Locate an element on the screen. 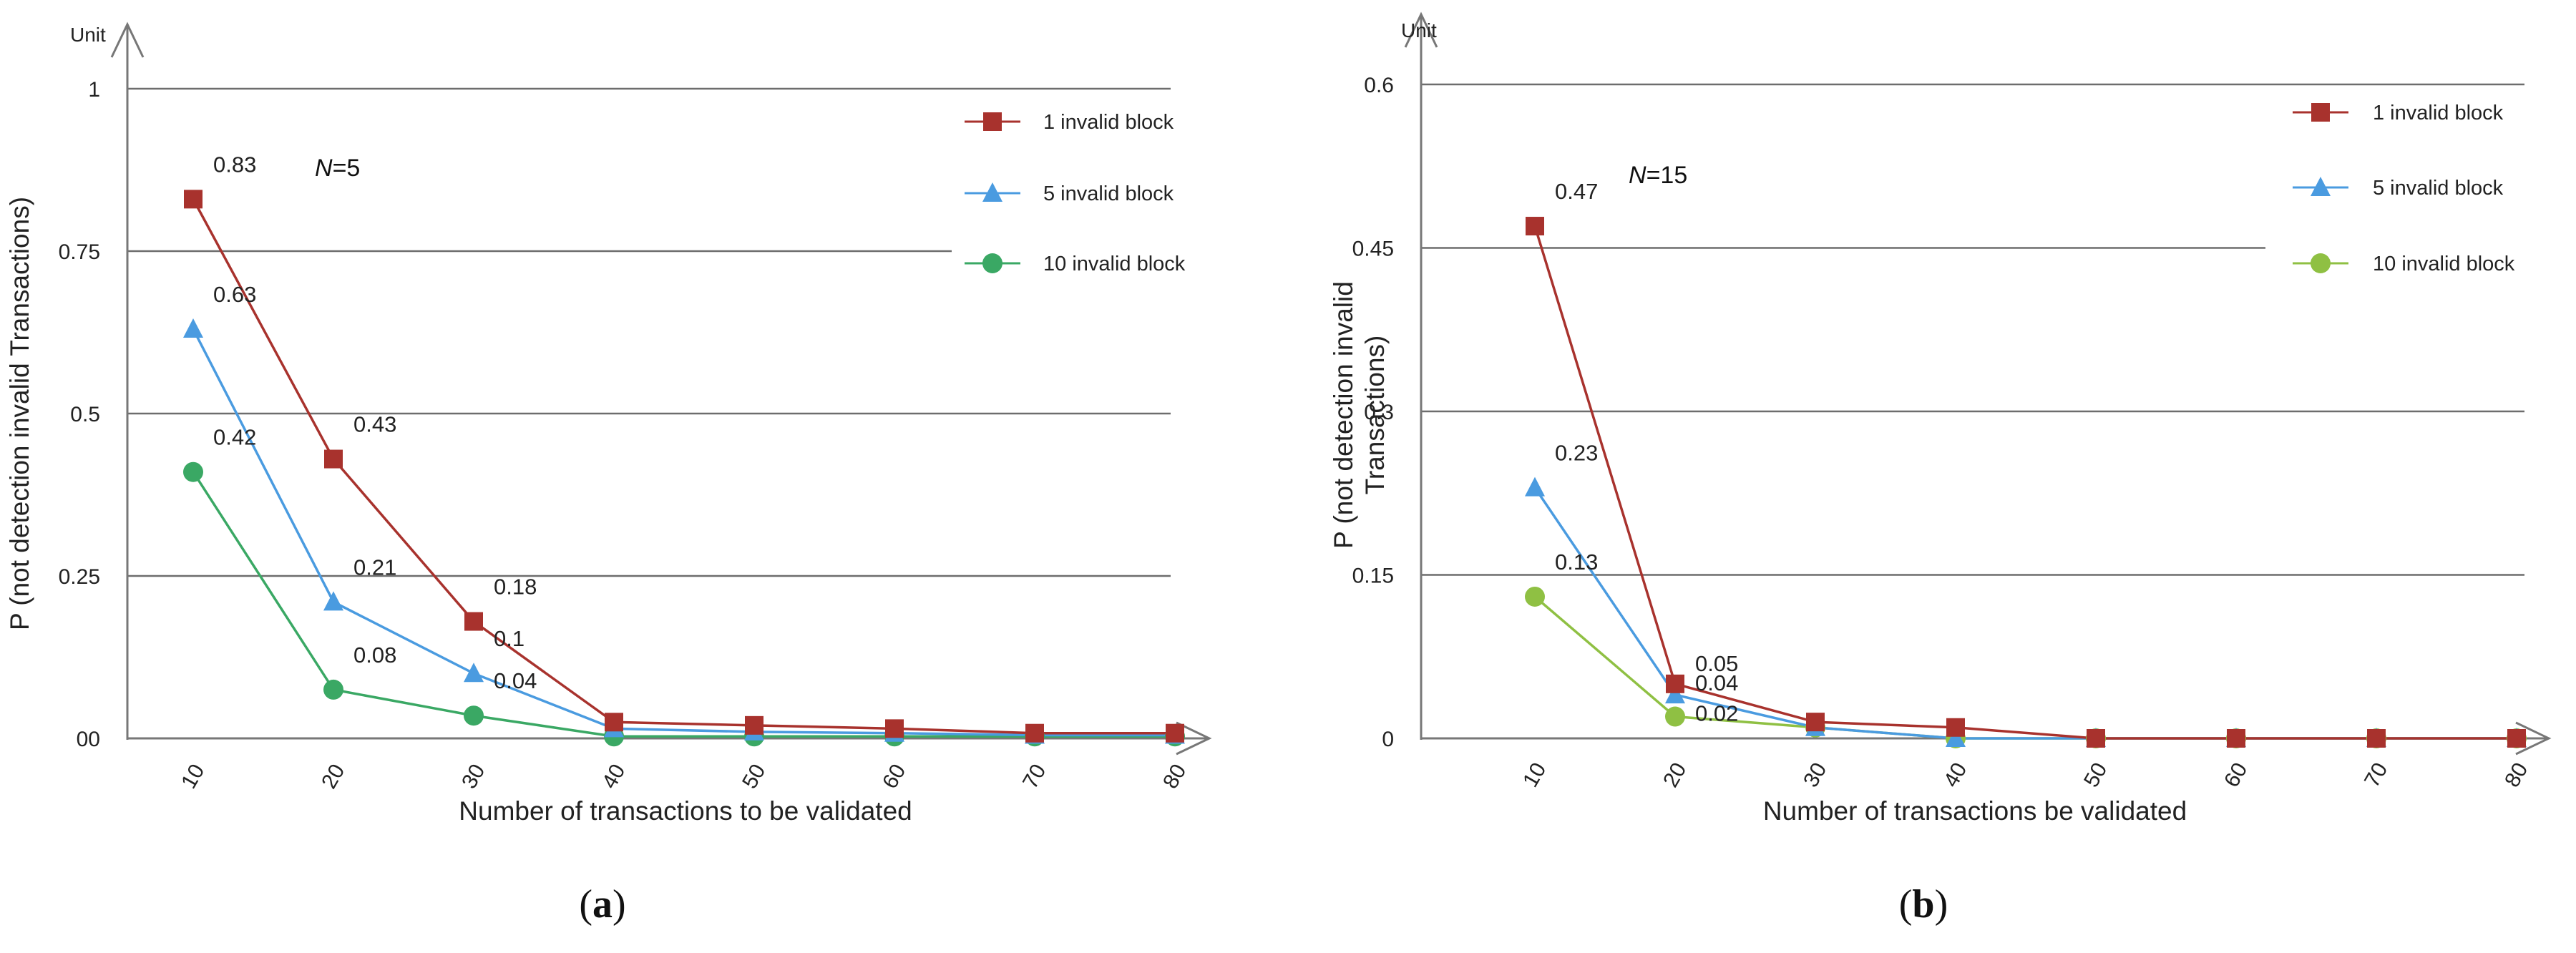  y-tick-label: 0.6 is located at coordinates (1379, 85).